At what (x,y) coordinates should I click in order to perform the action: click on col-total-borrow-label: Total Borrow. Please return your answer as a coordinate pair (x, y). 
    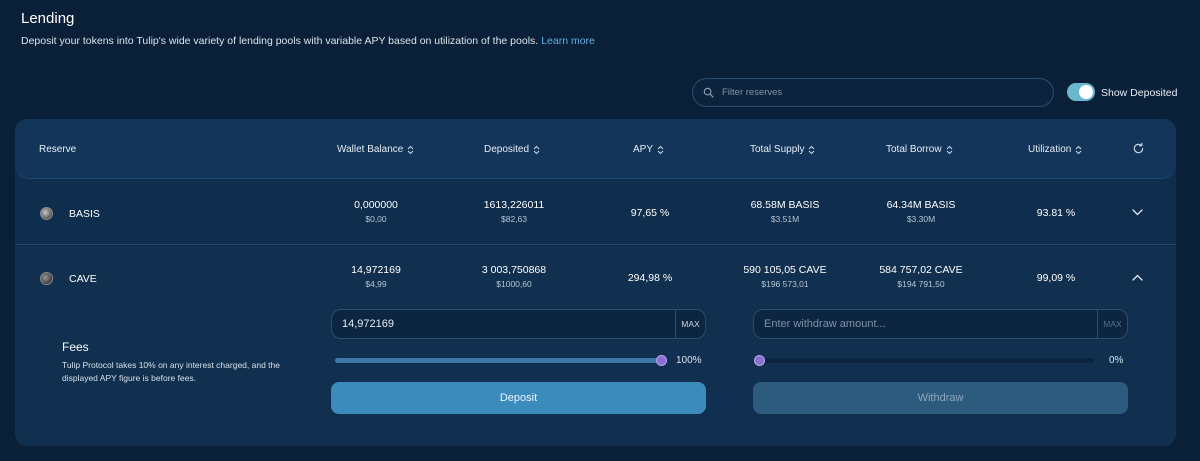
    Looking at the image, I should click on (914, 149).